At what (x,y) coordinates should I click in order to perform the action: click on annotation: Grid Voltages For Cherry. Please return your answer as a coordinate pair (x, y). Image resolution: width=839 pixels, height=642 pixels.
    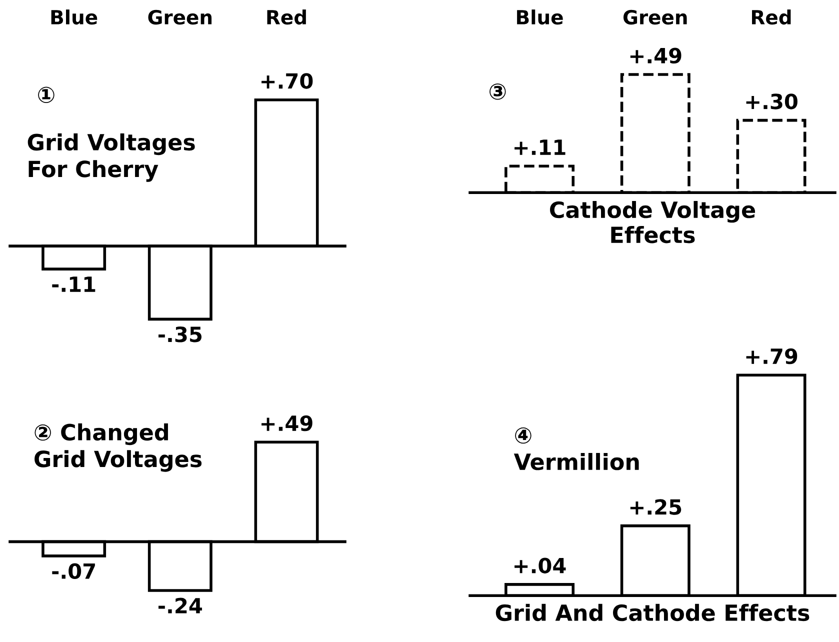
    Looking at the image, I should click on (111, 157).